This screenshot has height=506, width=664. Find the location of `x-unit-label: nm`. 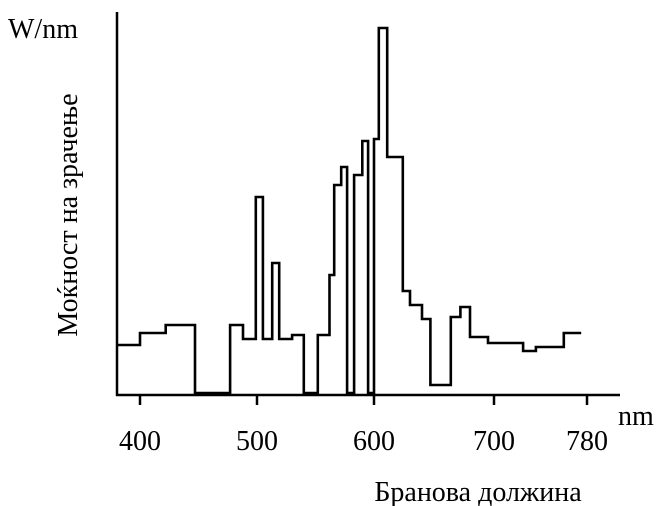

x-unit-label: nm is located at coordinates (636, 416).